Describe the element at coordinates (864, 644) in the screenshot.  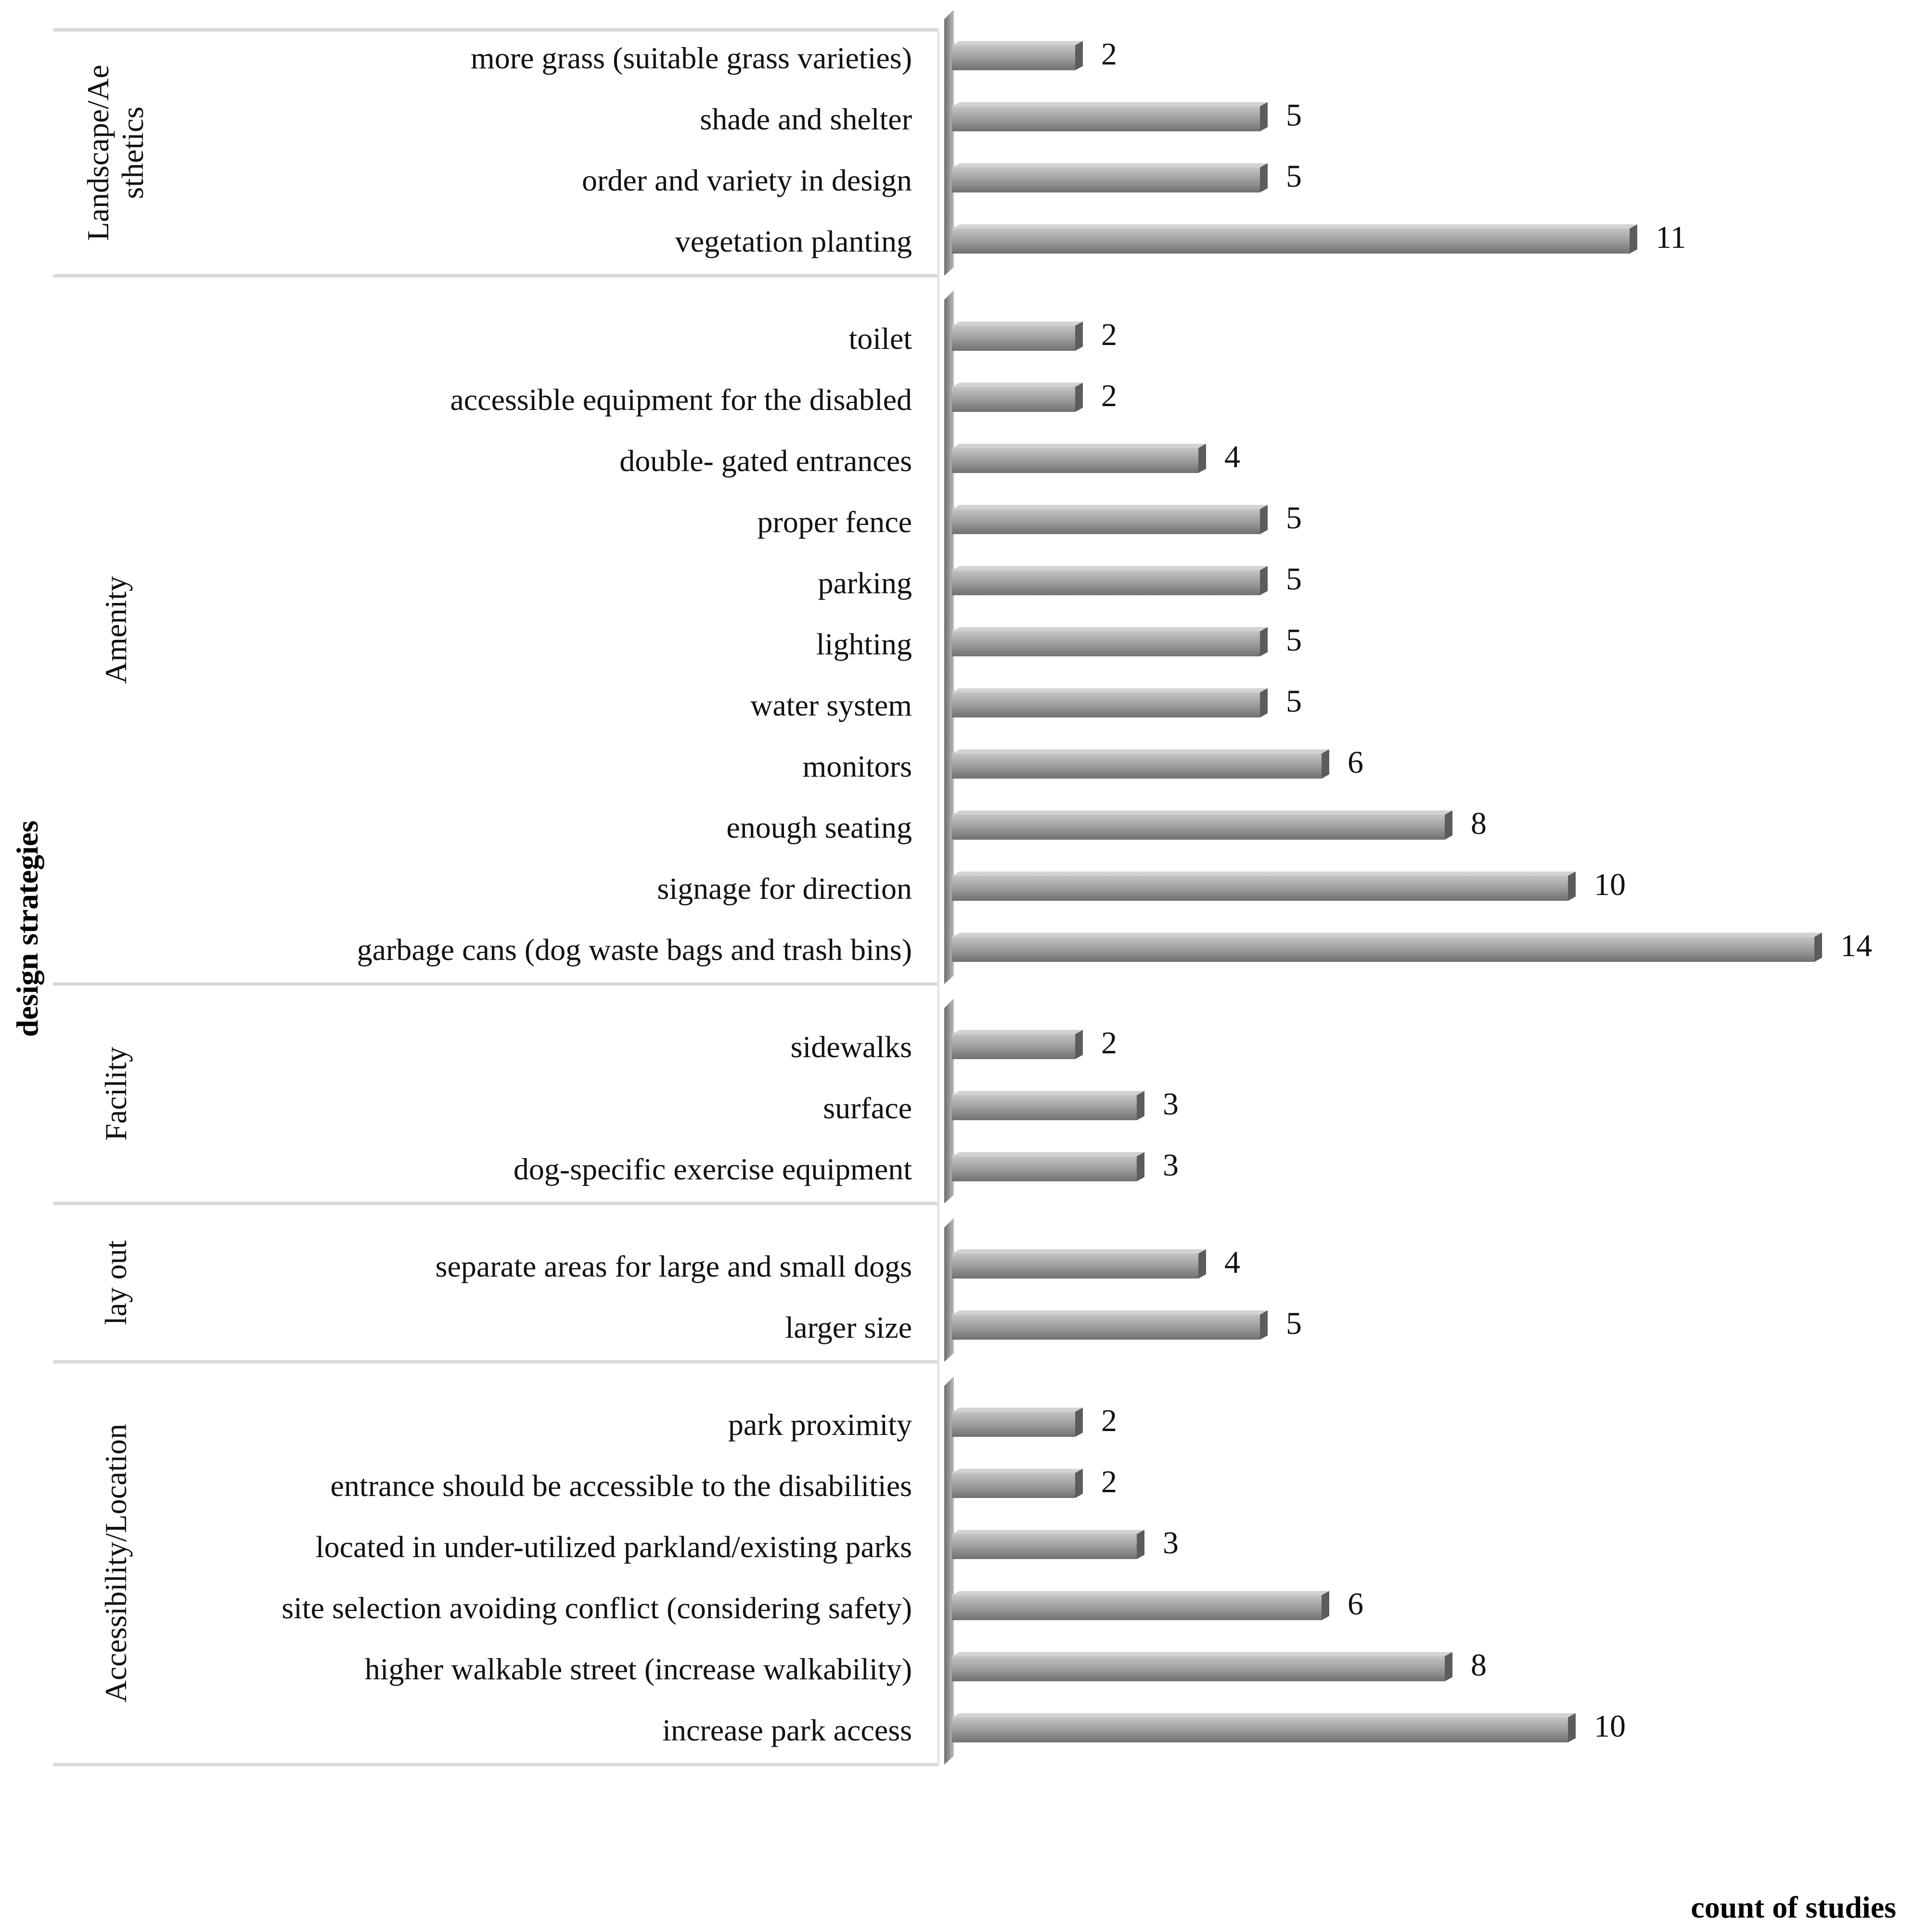
I see `category-label: lighting` at that location.